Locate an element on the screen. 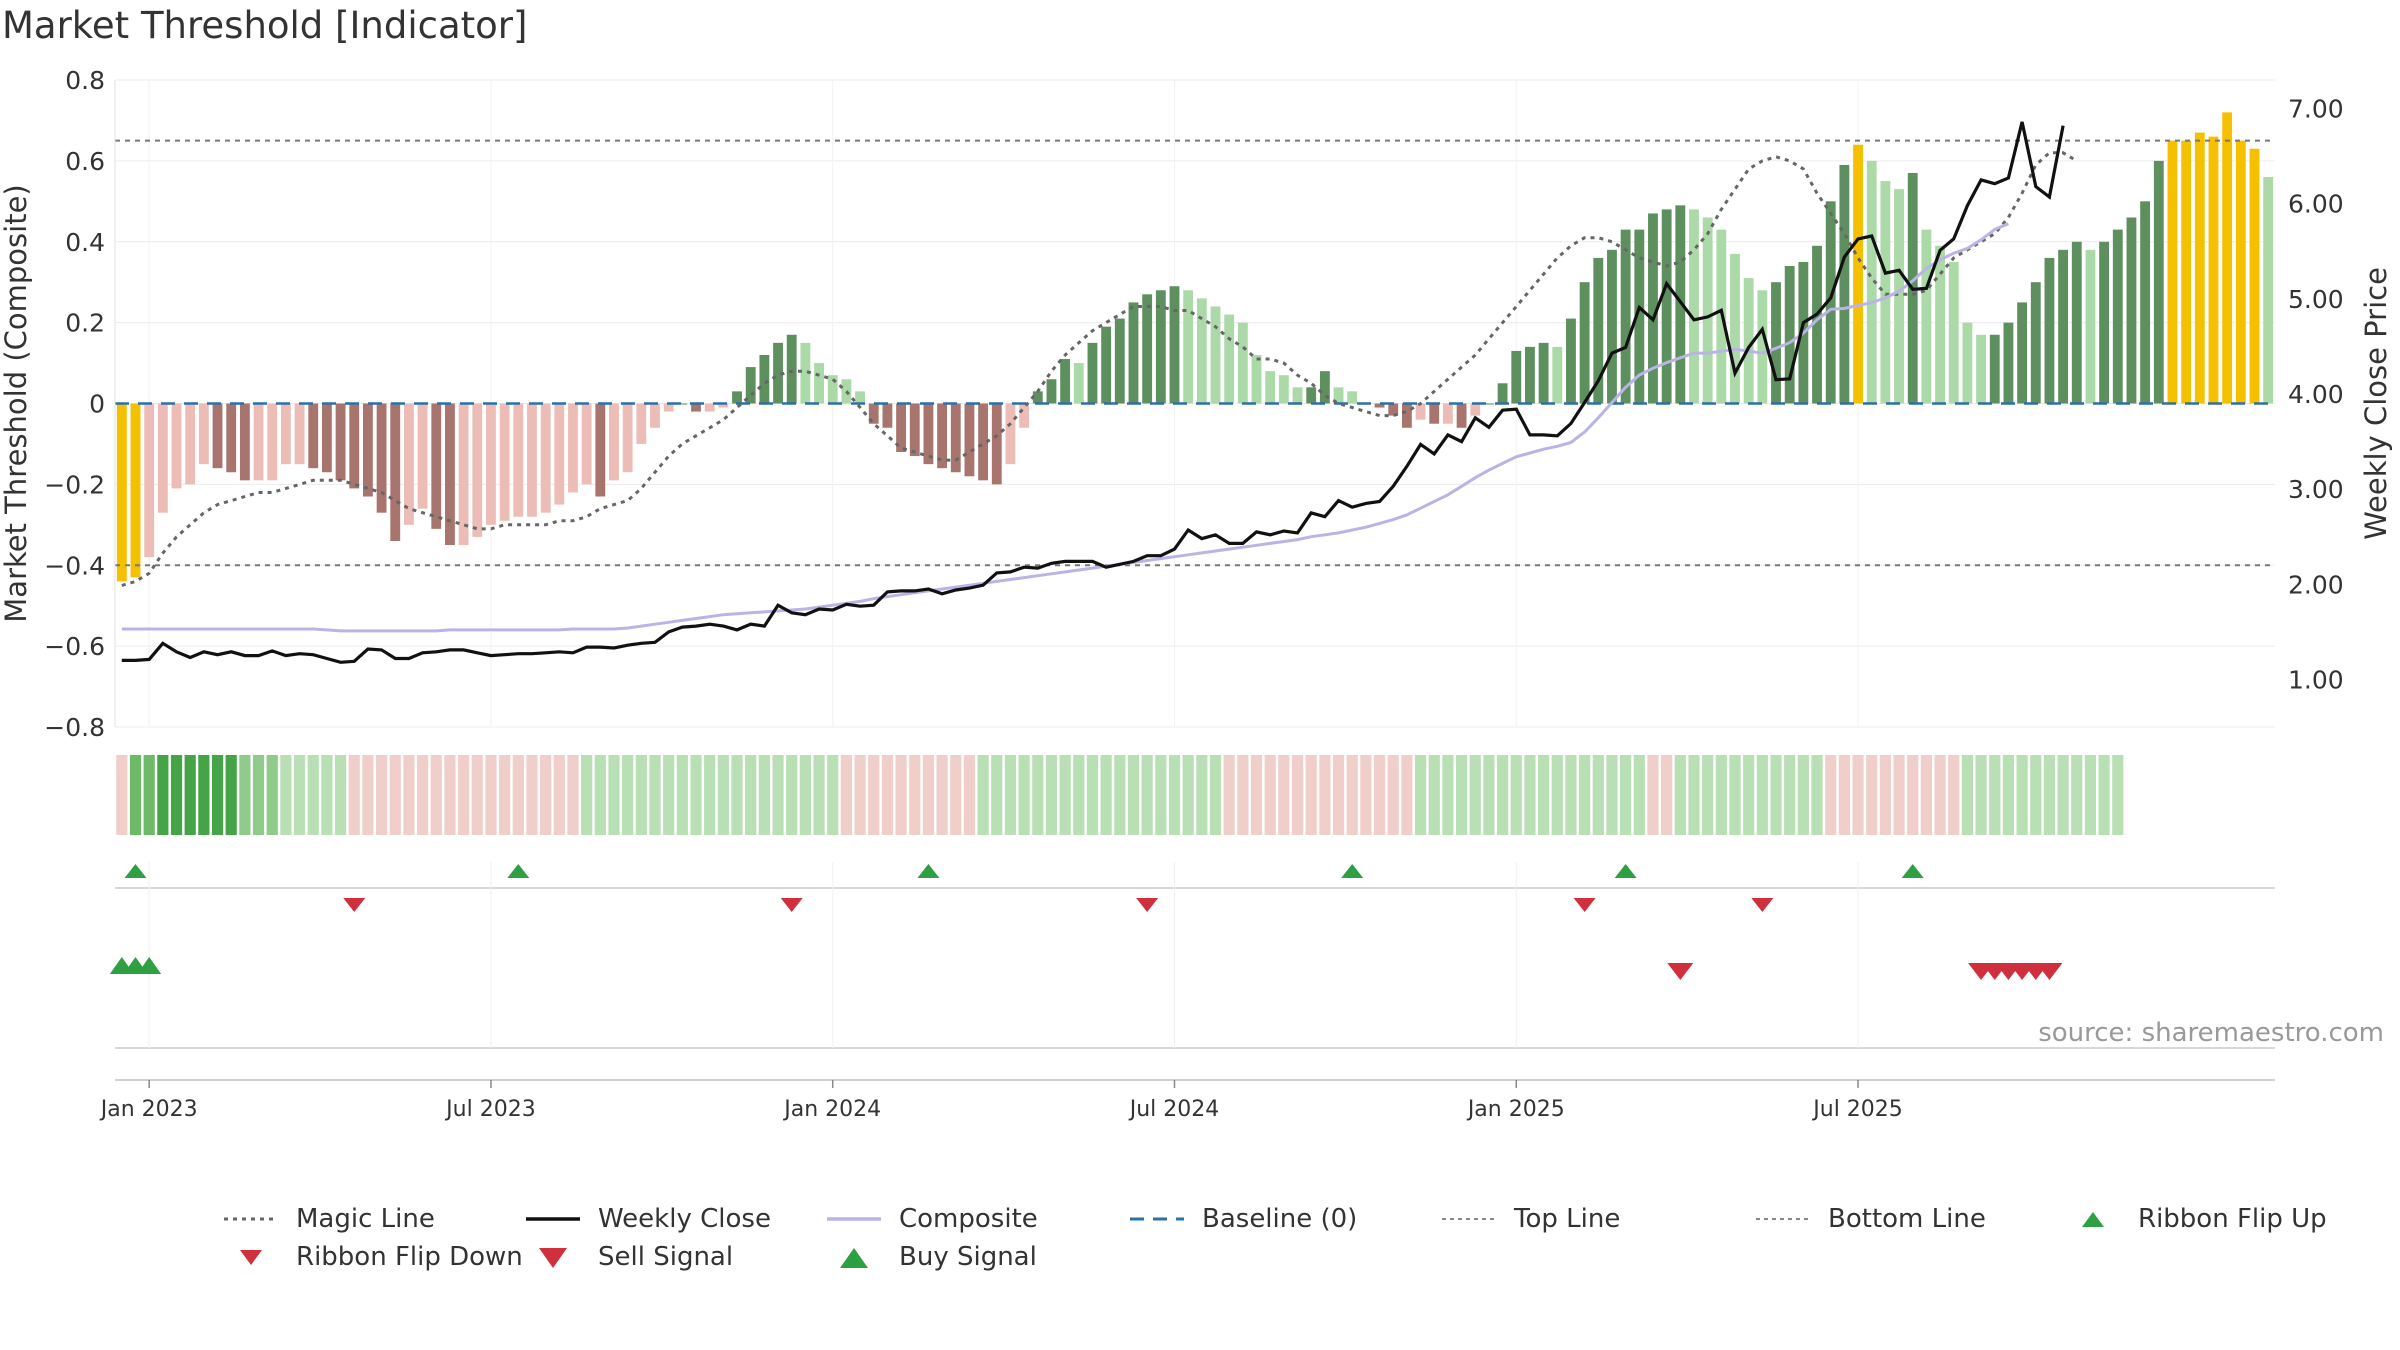 The height and width of the screenshot is (1350, 2400). red-triangle-down-icon is located at coordinates (251, 1257).